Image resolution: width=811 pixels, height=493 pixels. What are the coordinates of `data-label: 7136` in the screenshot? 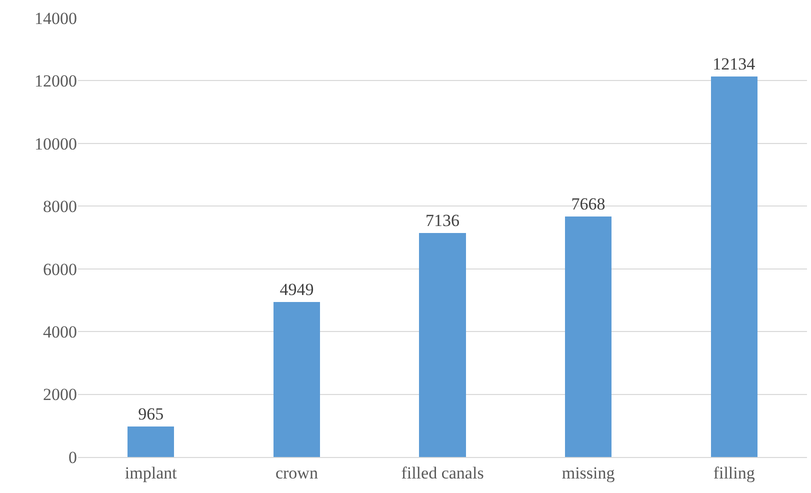 It's located at (443, 220).